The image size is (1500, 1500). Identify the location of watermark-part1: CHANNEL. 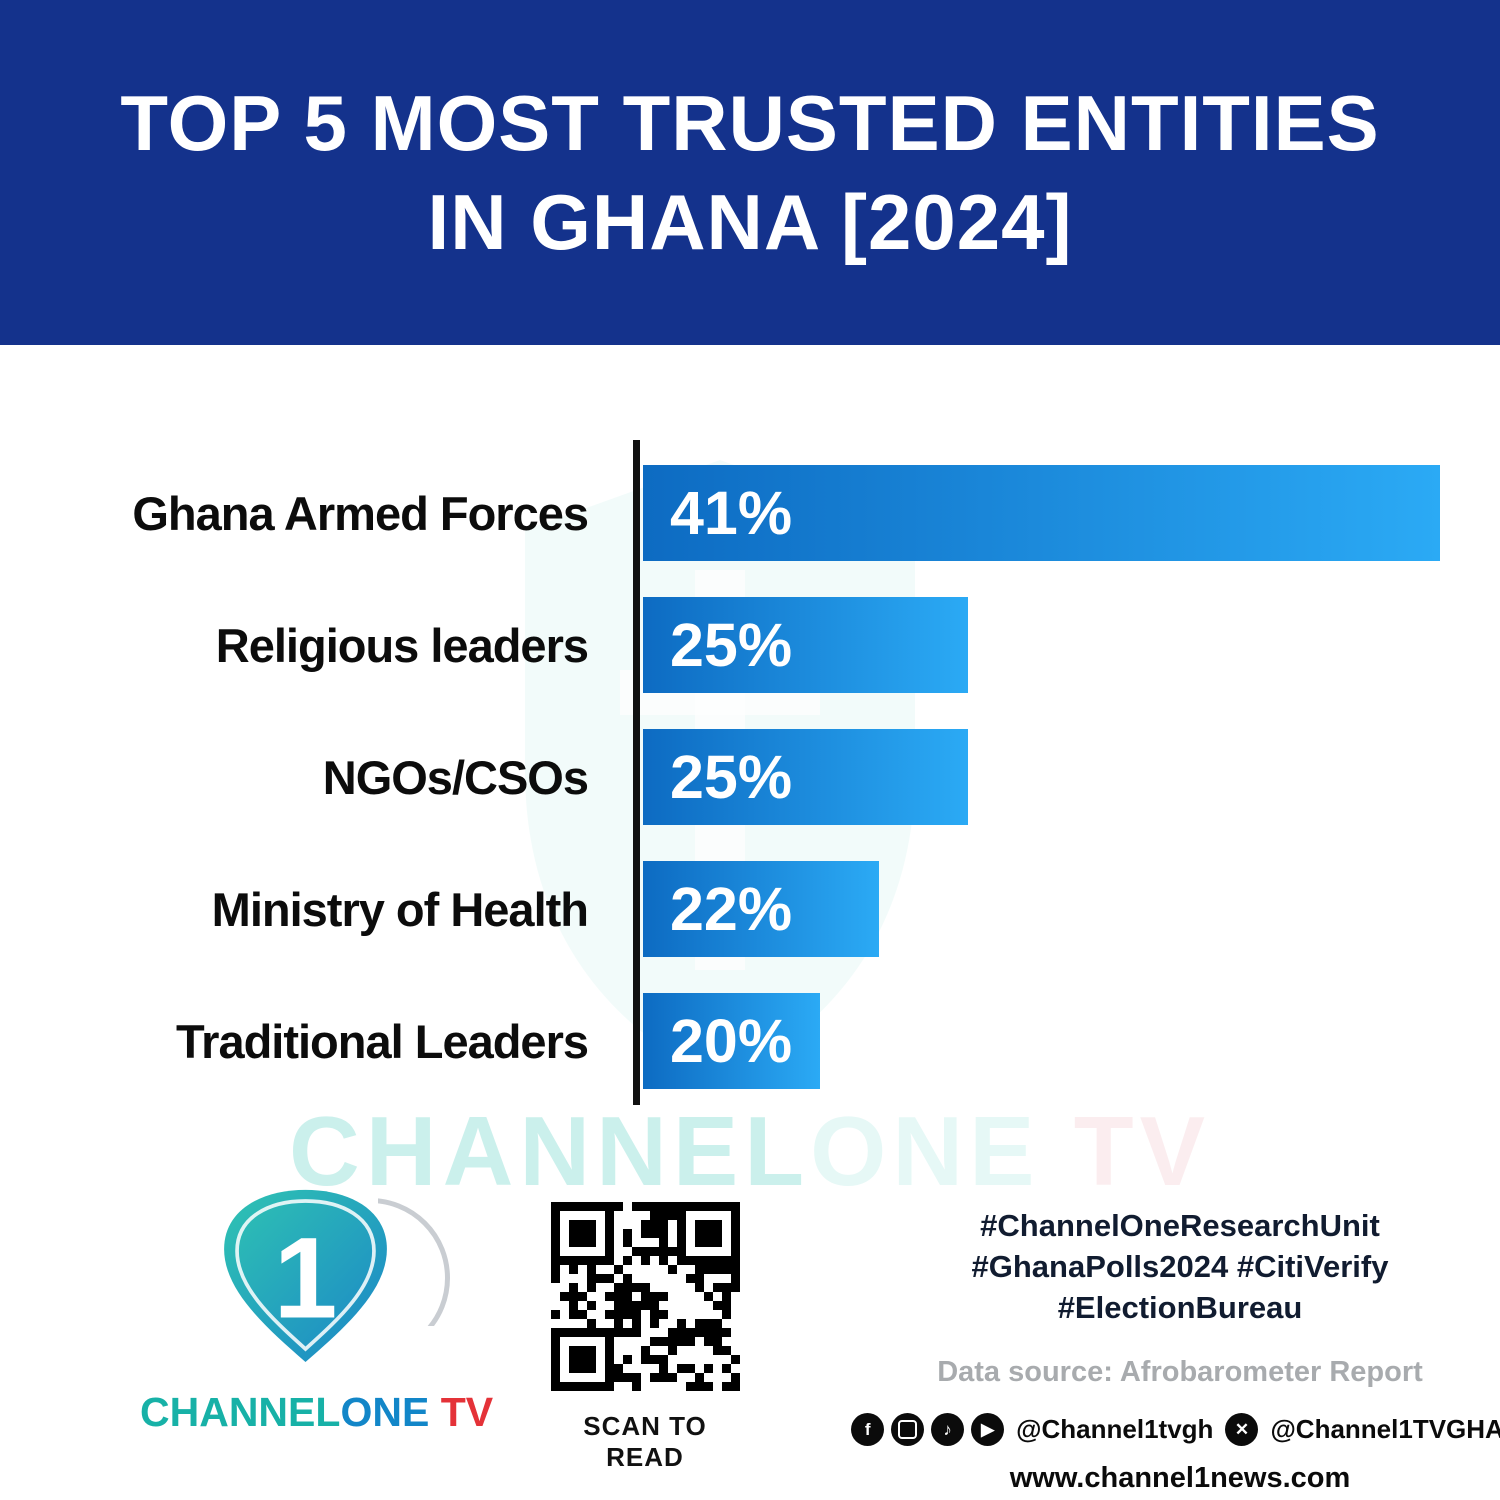
(550, 1151).